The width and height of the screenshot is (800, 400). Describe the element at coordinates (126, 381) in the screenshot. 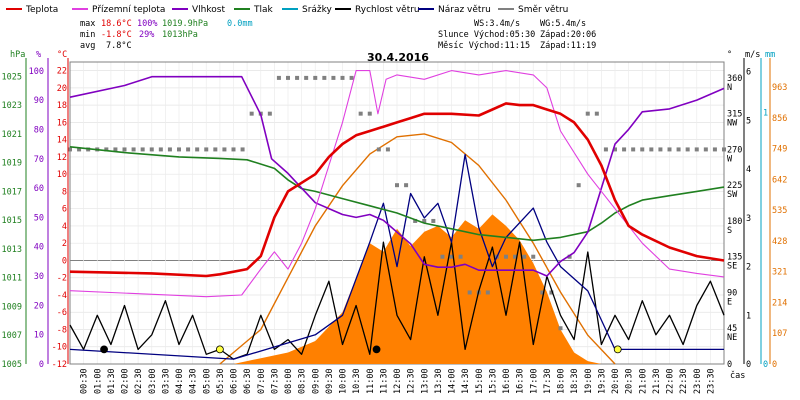

I see `x-tick-label: 02:00` at that location.